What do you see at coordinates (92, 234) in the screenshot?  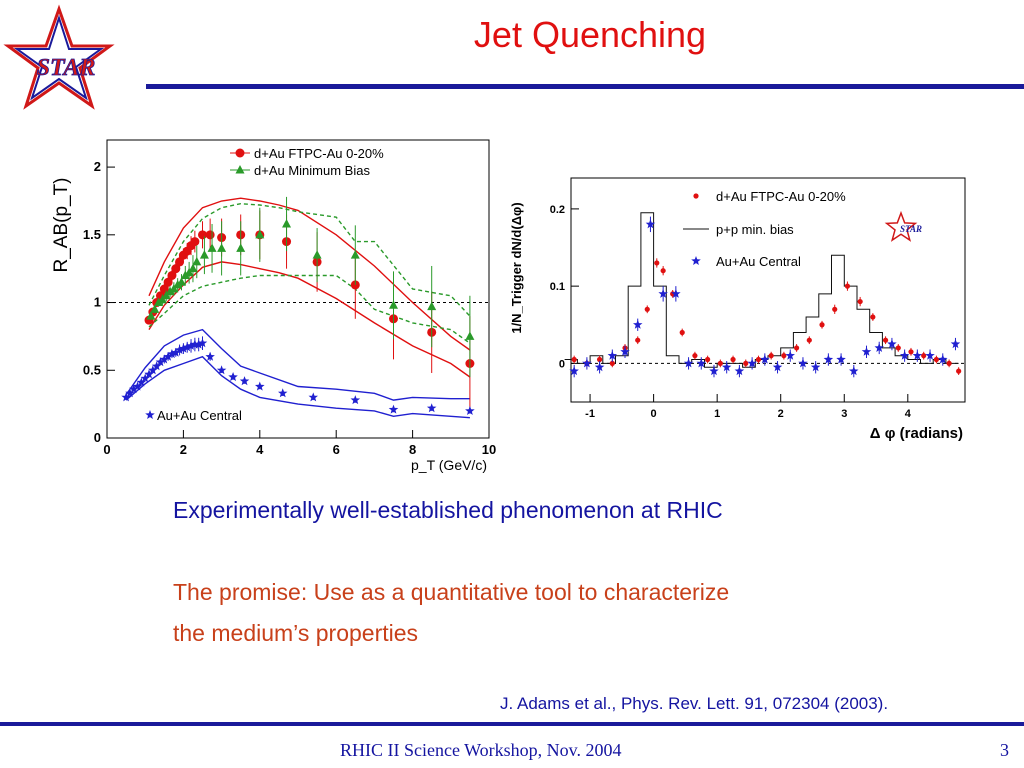 I see `y-tick-label: 1.5` at bounding box center [92, 234].